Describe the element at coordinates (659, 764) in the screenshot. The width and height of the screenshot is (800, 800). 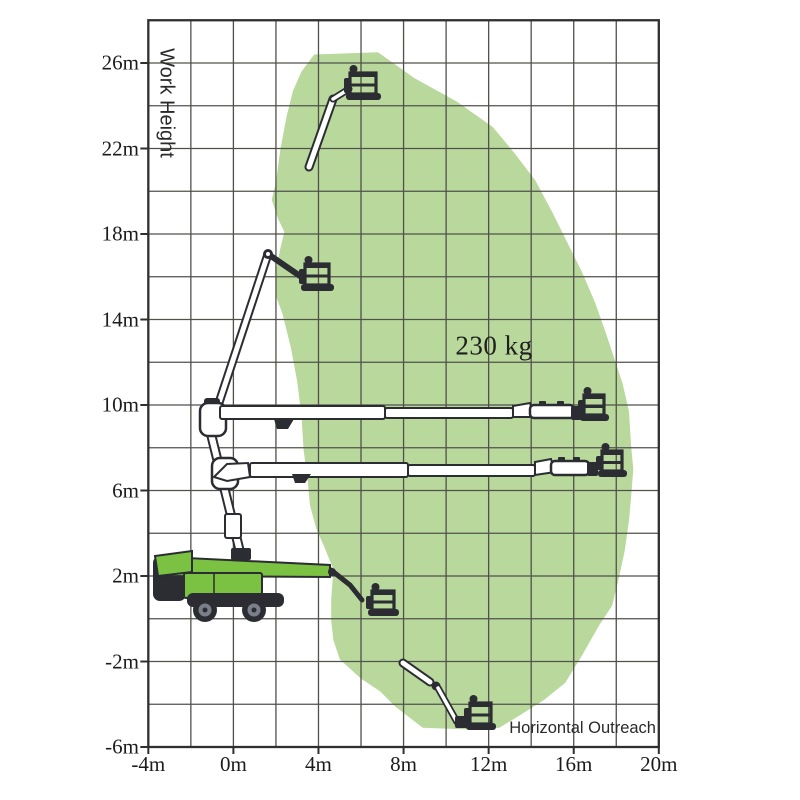
I see `x-tick-label: 20m` at that location.